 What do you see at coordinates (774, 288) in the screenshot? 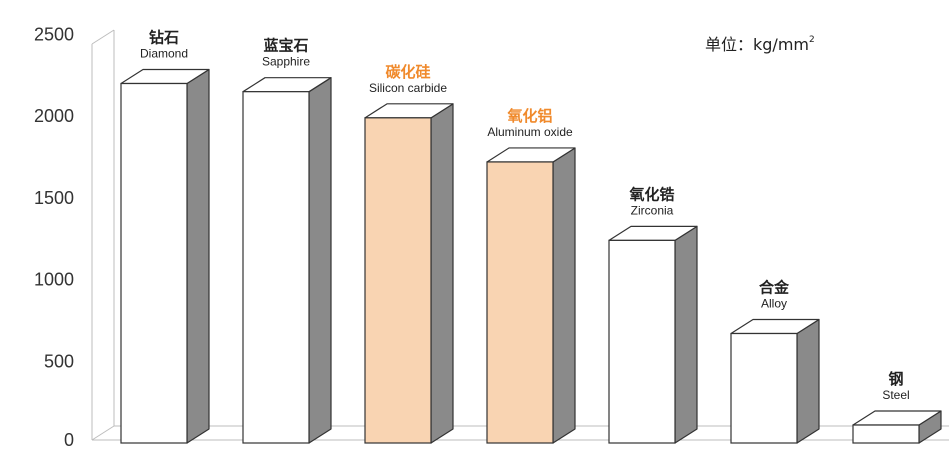
I see `category-label-cn: 合金` at bounding box center [774, 288].